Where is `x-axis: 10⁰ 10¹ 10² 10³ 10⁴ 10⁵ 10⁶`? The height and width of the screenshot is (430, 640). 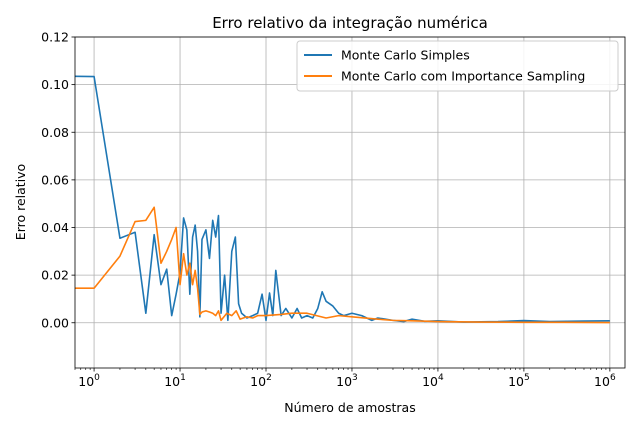 x-axis: 10⁰ 10¹ 10² 10³ 10⁴ 10⁵ 10⁶ is located at coordinates (345, 378).